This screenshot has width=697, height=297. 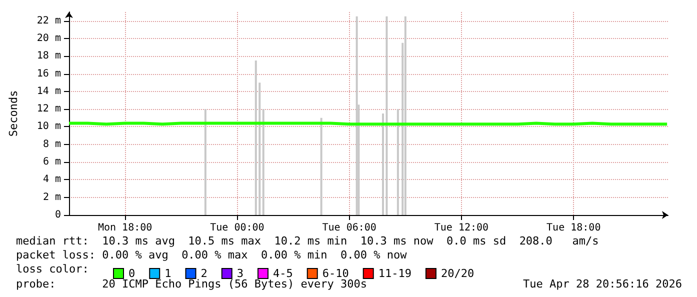 What do you see at coordinates (461, 228) in the screenshot?
I see `x-tick-label: Tue 12:00` at bounding box center [461, 228].